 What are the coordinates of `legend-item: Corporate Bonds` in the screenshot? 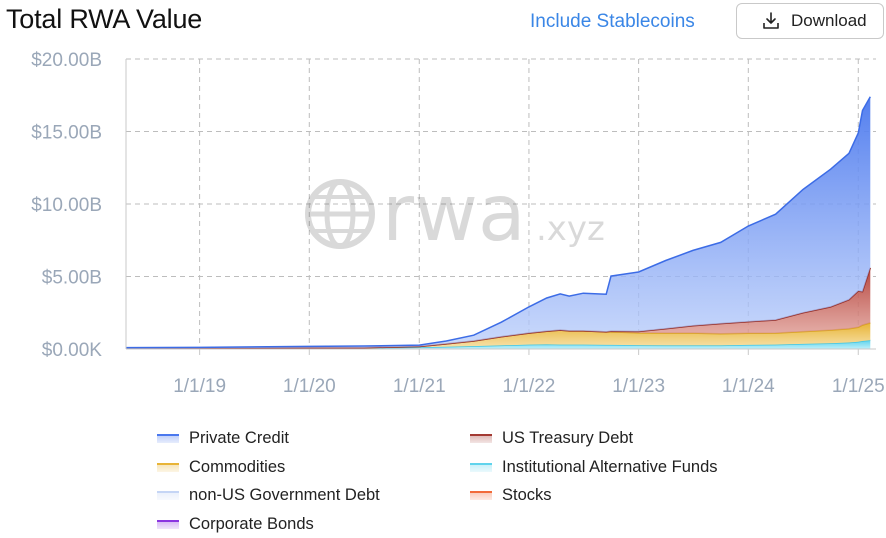 It's located at (235, 524).